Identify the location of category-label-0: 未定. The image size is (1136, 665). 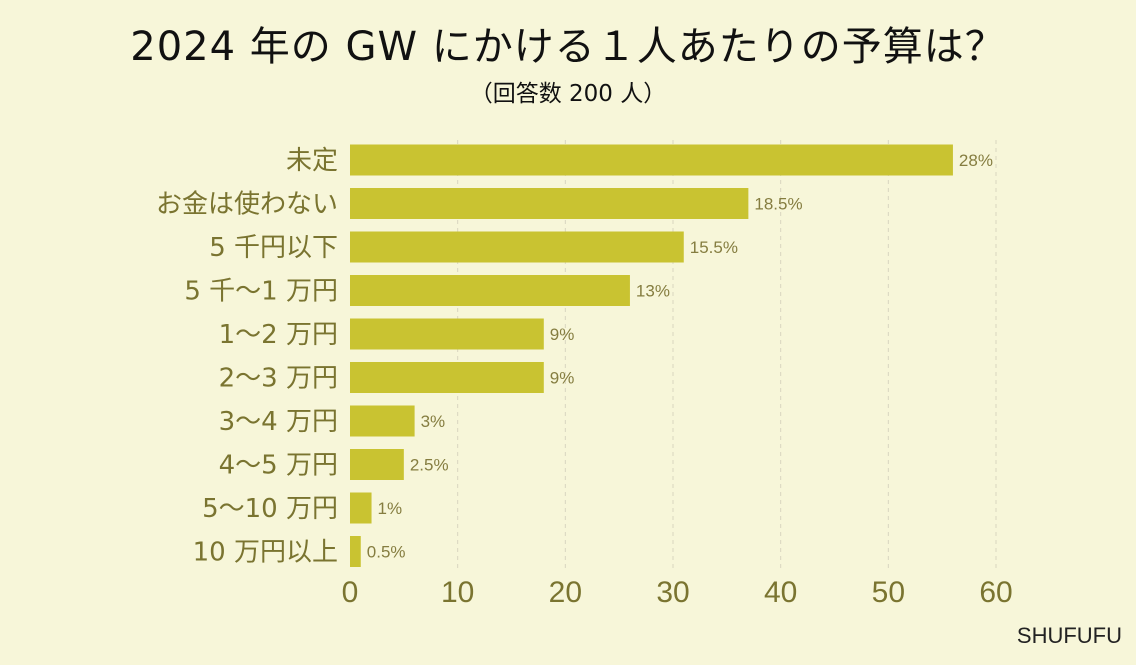
(312, 161).